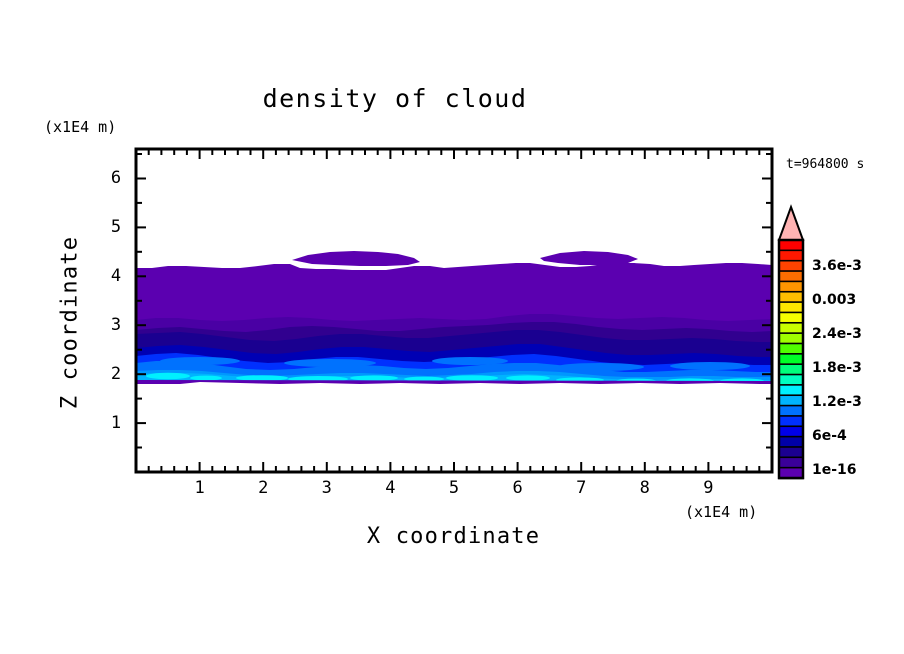 The image size is (904, 654). What do you see at coordinates (80, 127) in the screenshot?
I see `z-axis-unit-label: (x1E4 m)` at bounding box center [80, 127].